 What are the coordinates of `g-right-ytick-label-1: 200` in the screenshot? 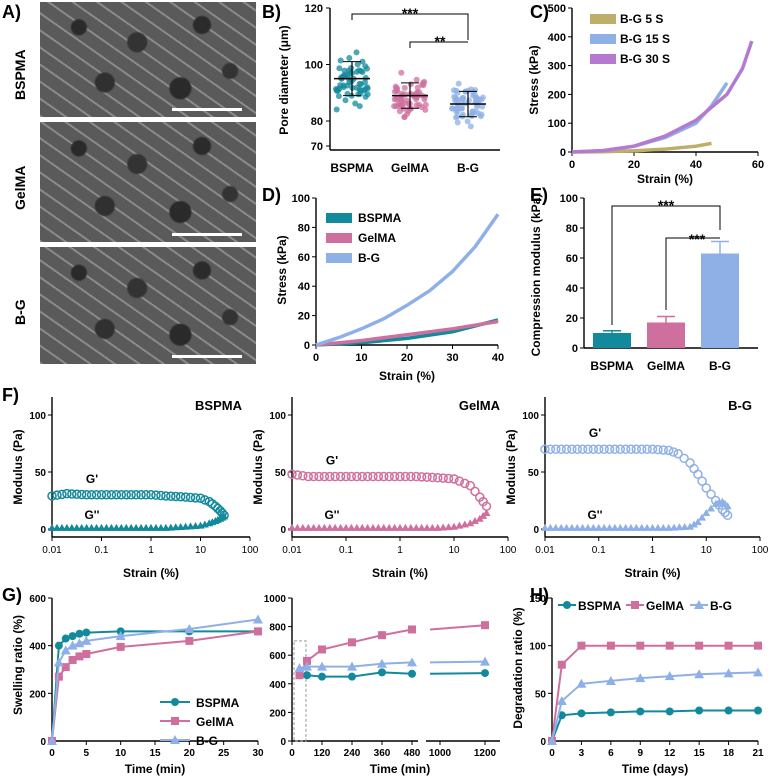 It's located at (277, 713).